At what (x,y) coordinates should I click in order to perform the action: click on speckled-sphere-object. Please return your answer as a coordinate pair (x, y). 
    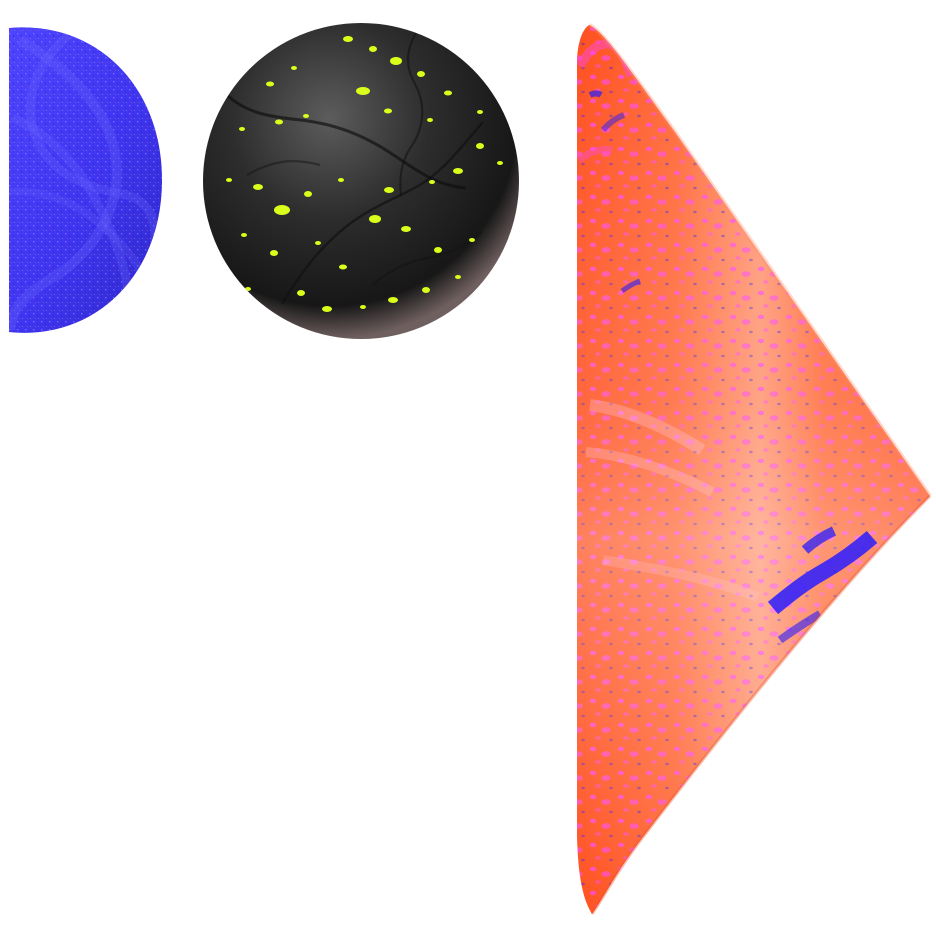
    Looking at the image, I should click on (361, 181).